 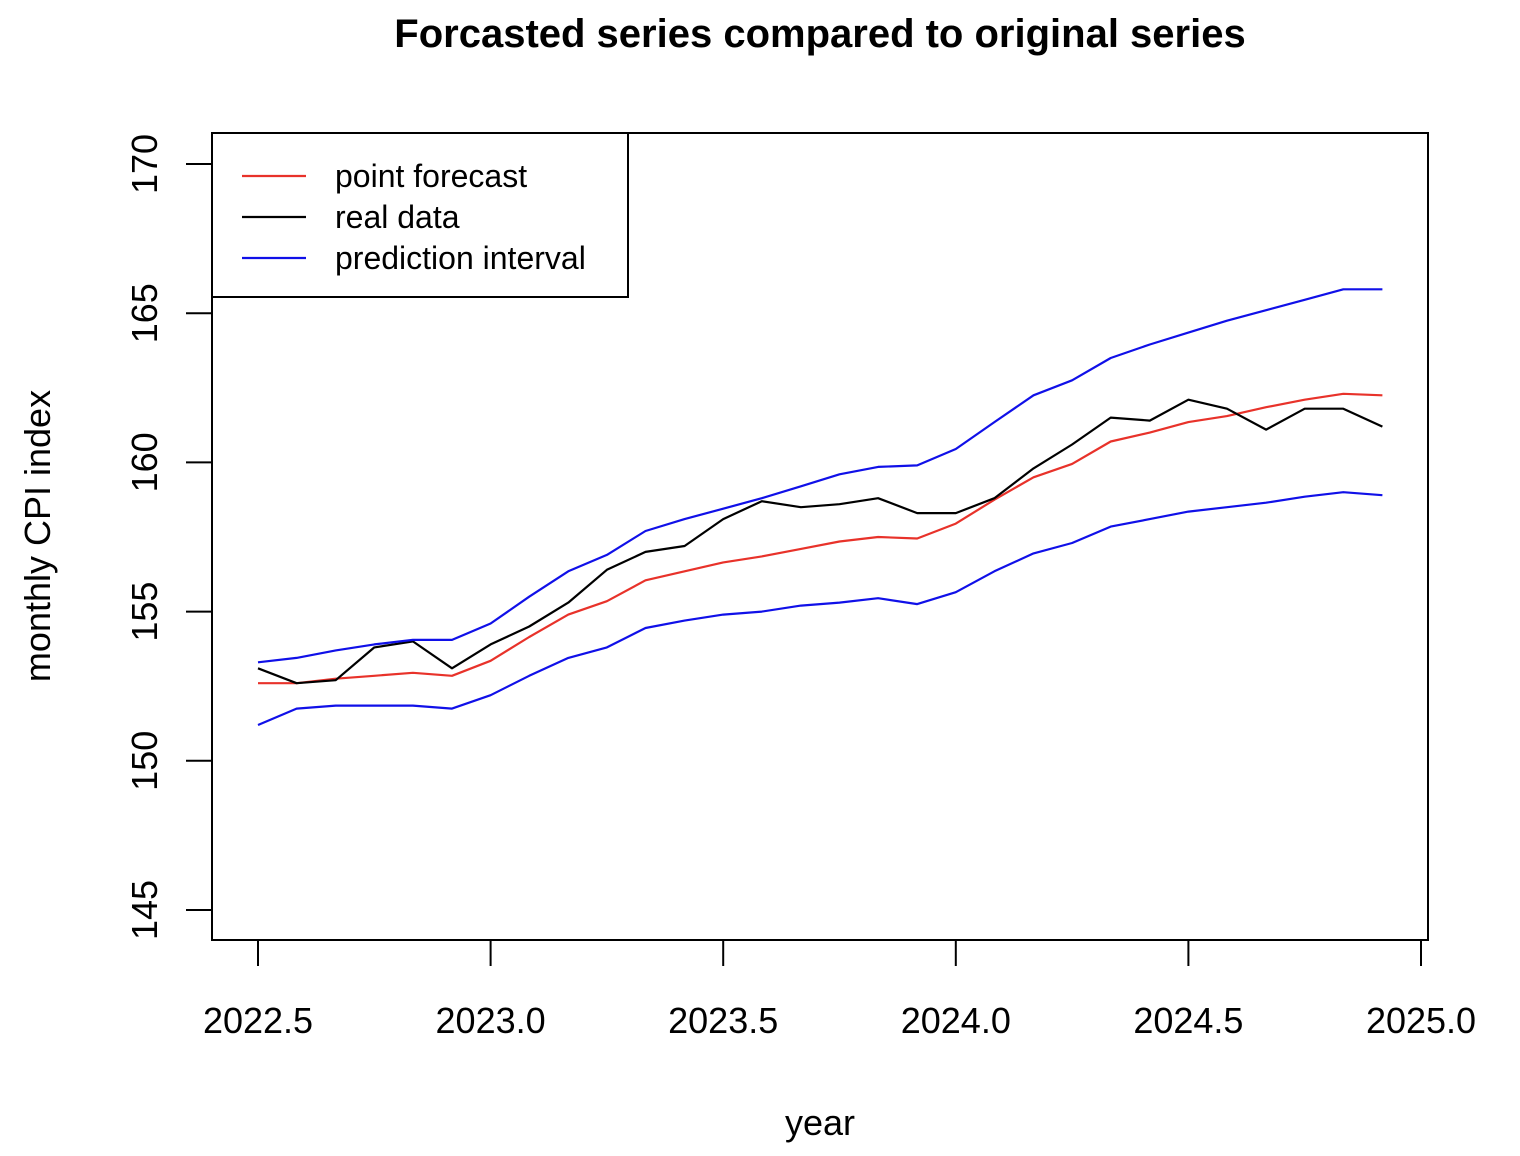 What do you see at coordinates (144, 910) in the screenshot?
I see `y-tick-label: 145` at bounding box center [144, 910].